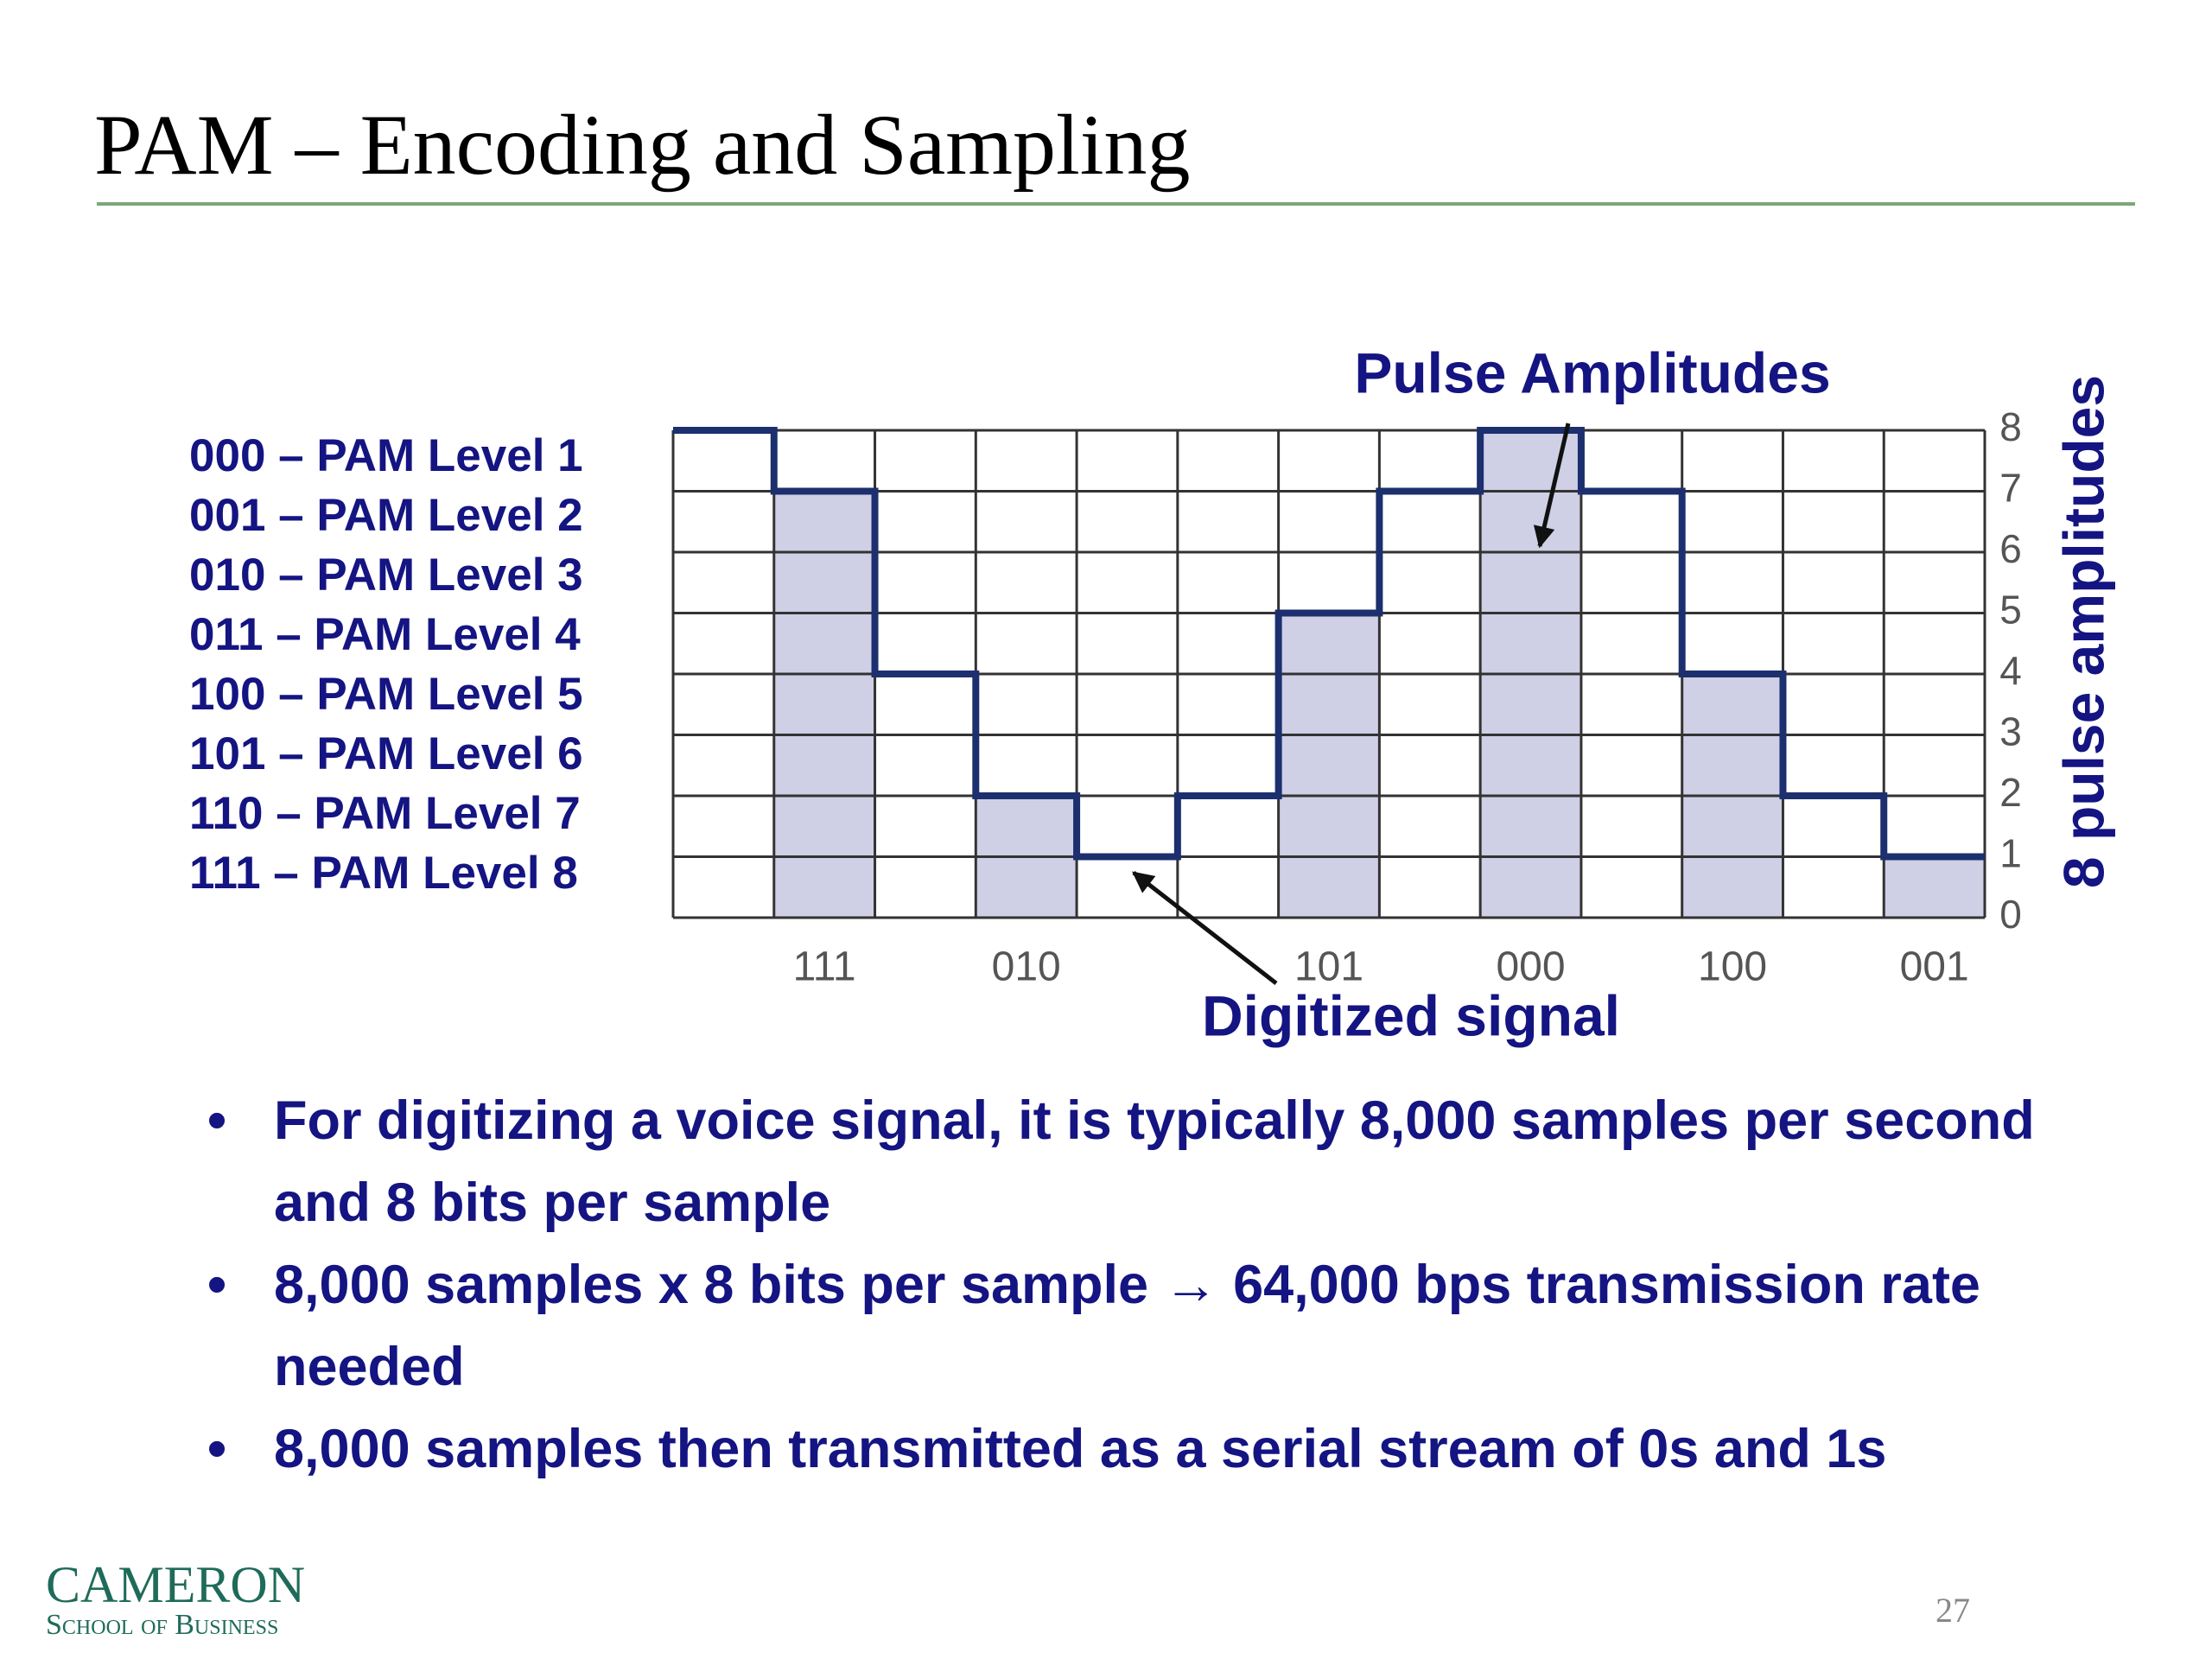 The height and width of the screenshot is (1659, 2212). What do you see at coordinates (386, 515) in the screenshot?
I see `code-item: 001 – PAM Level 2` at bounding box center [386, 515].